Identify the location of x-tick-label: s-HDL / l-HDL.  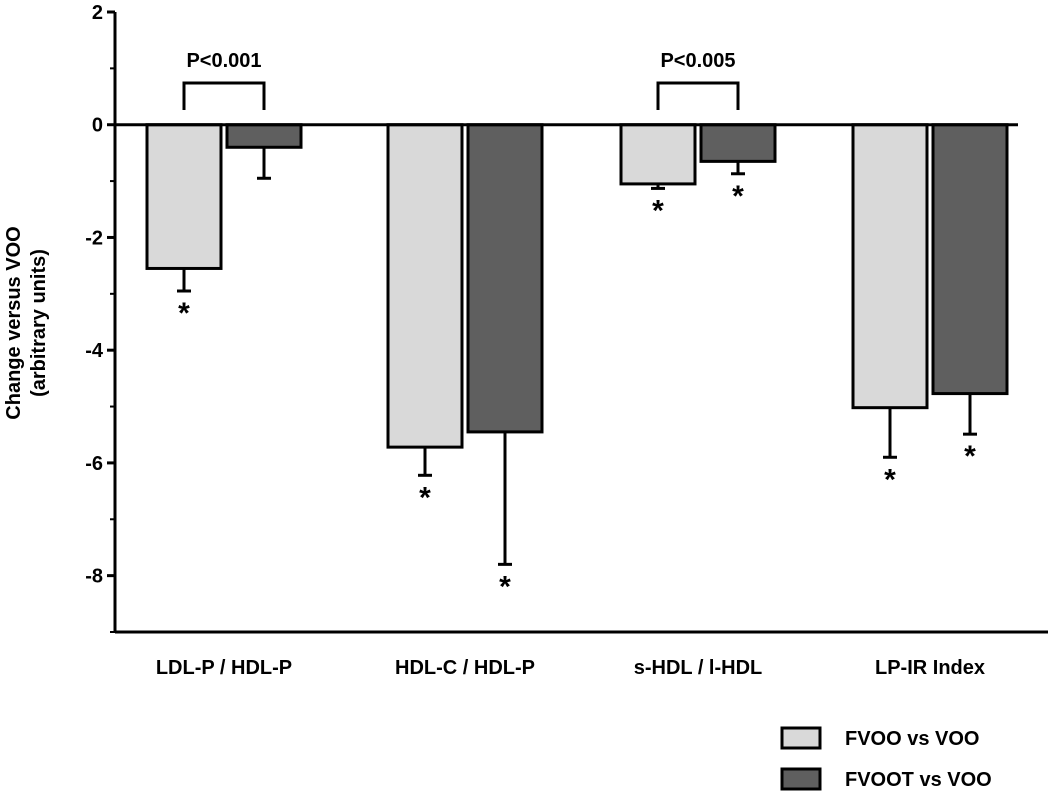
(698, 668).